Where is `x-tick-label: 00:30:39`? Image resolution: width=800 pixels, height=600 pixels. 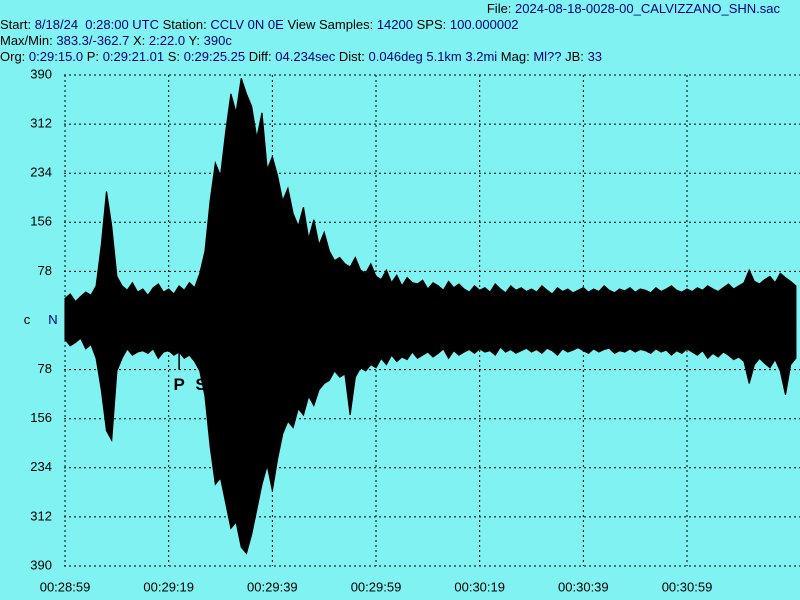 x-tick-label: 00:30:39 is located at coordinates (583, 586).